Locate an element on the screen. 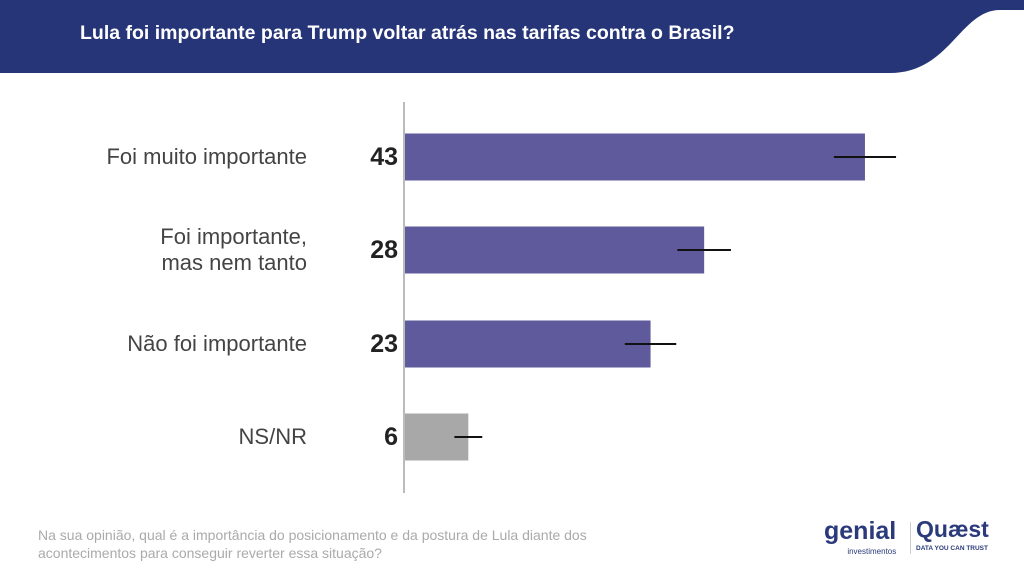  genial-logo: genial investimentos is located at coordinates (860, 536).